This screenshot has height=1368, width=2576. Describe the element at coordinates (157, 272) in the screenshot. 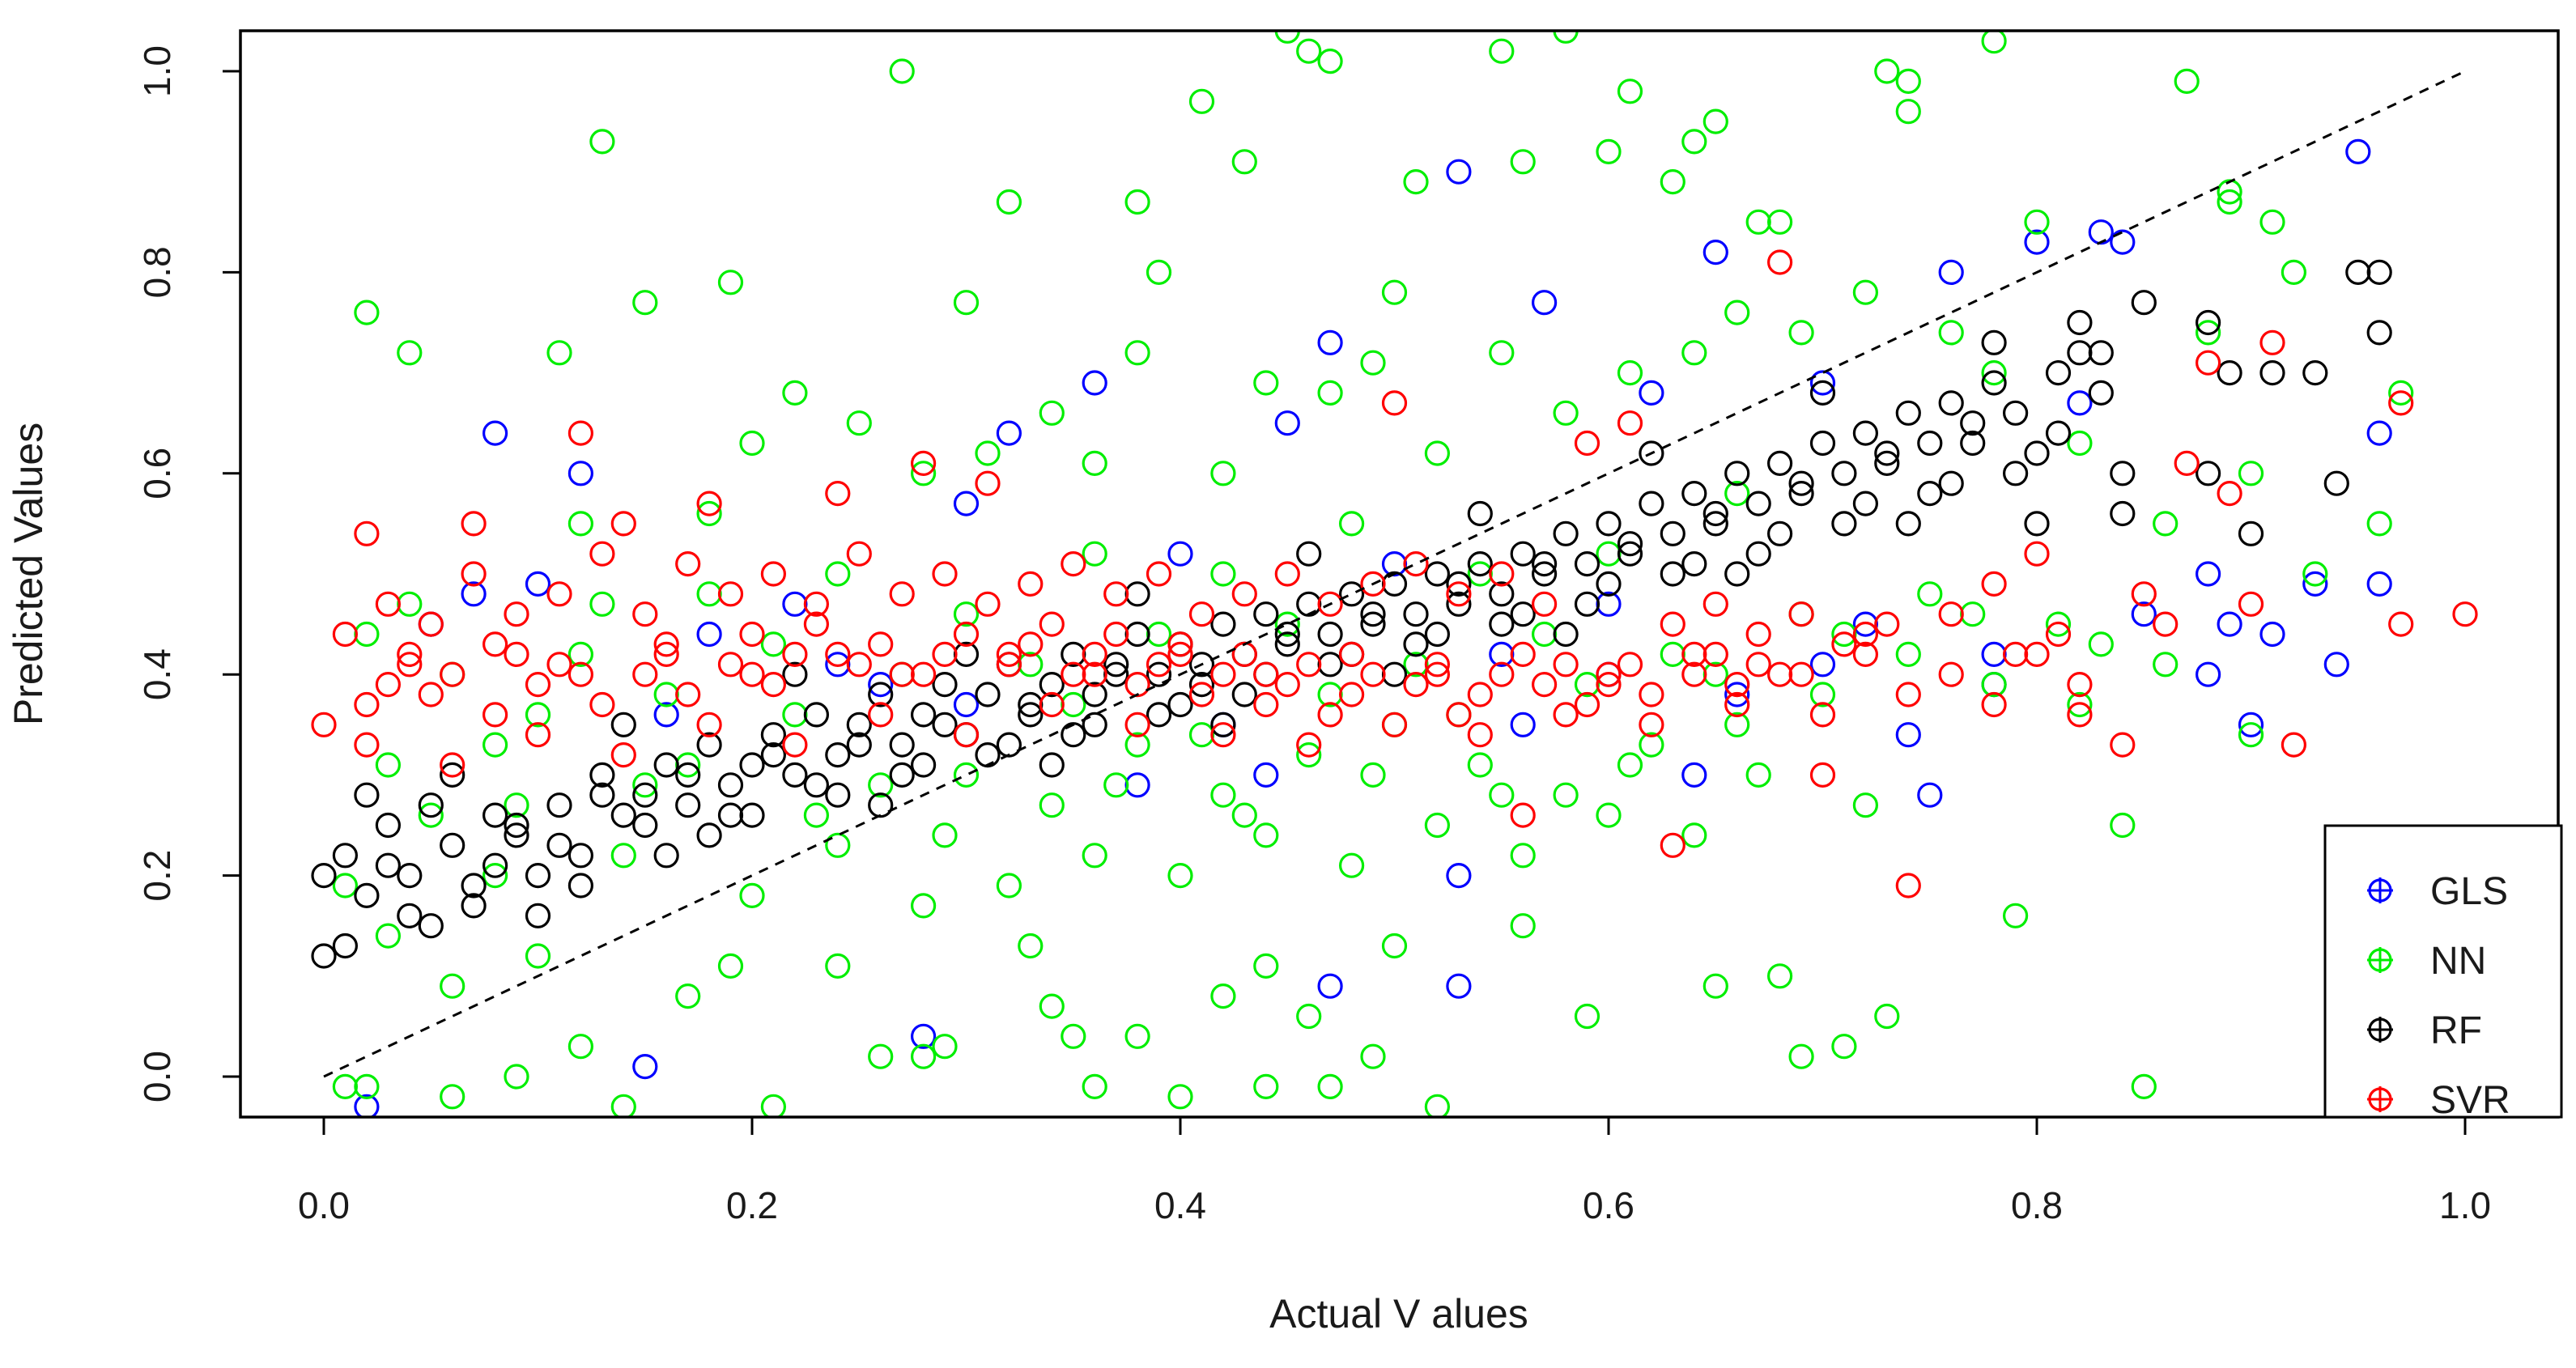

I see `y-tick-label: 0.8` at that location.